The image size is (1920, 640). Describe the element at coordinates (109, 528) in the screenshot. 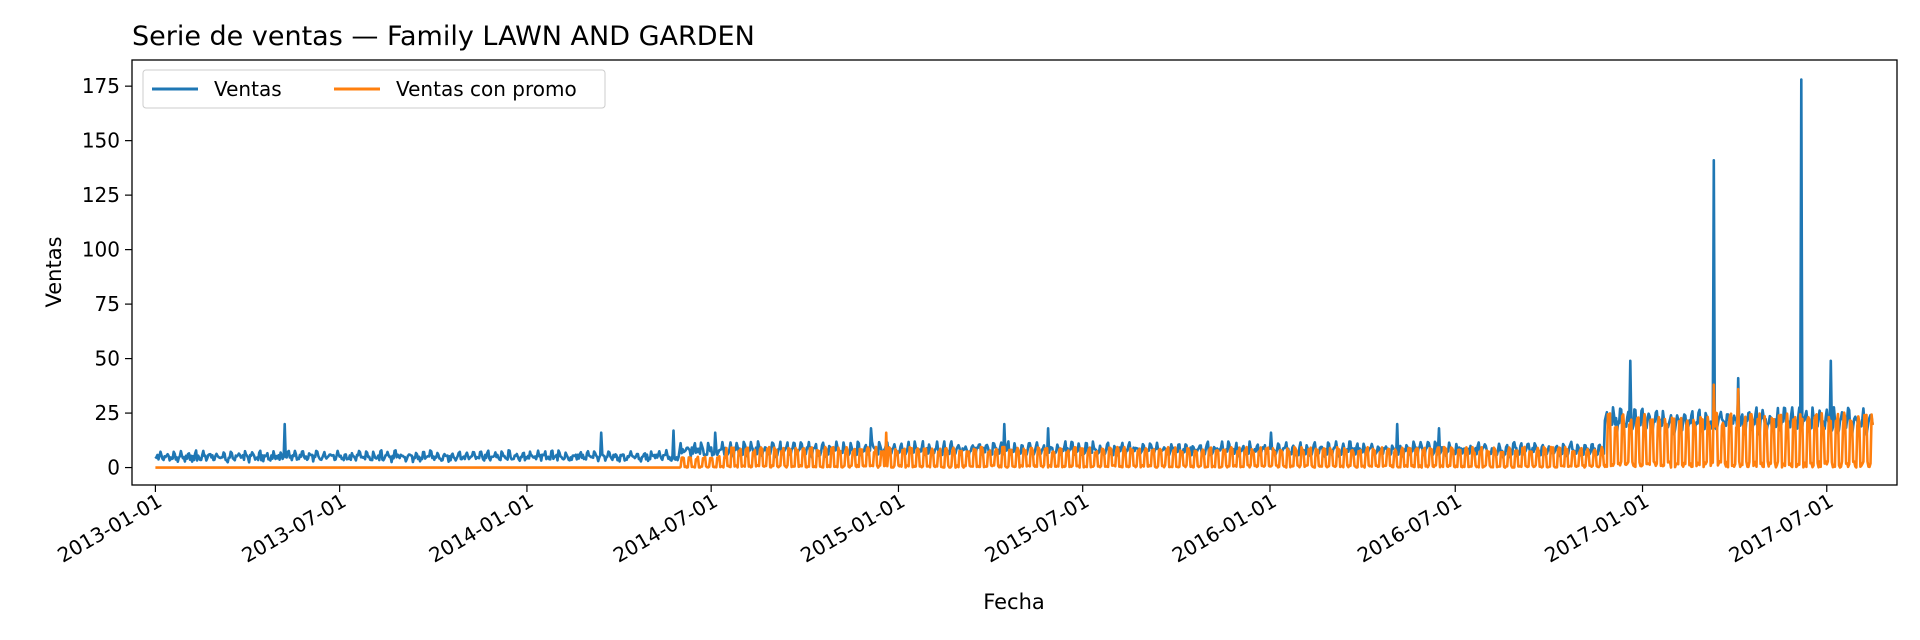

I see `x-tick-label: 2013-01-01` at that location.